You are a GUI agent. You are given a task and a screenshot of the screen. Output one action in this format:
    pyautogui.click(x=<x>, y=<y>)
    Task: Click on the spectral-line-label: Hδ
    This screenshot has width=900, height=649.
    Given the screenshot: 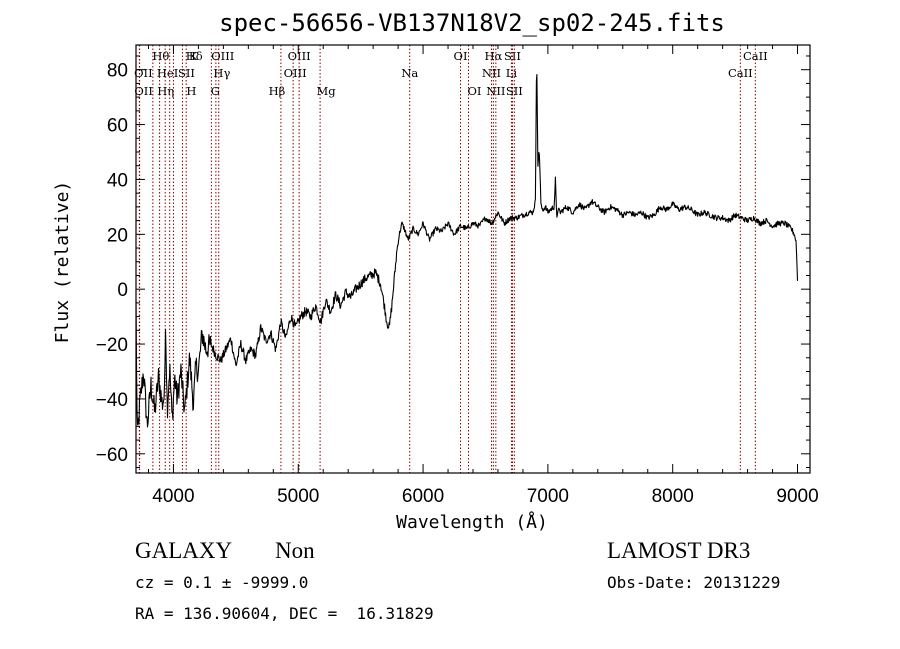 What is the action you would take?
    pyautogui.click(x=194, y=56)
    